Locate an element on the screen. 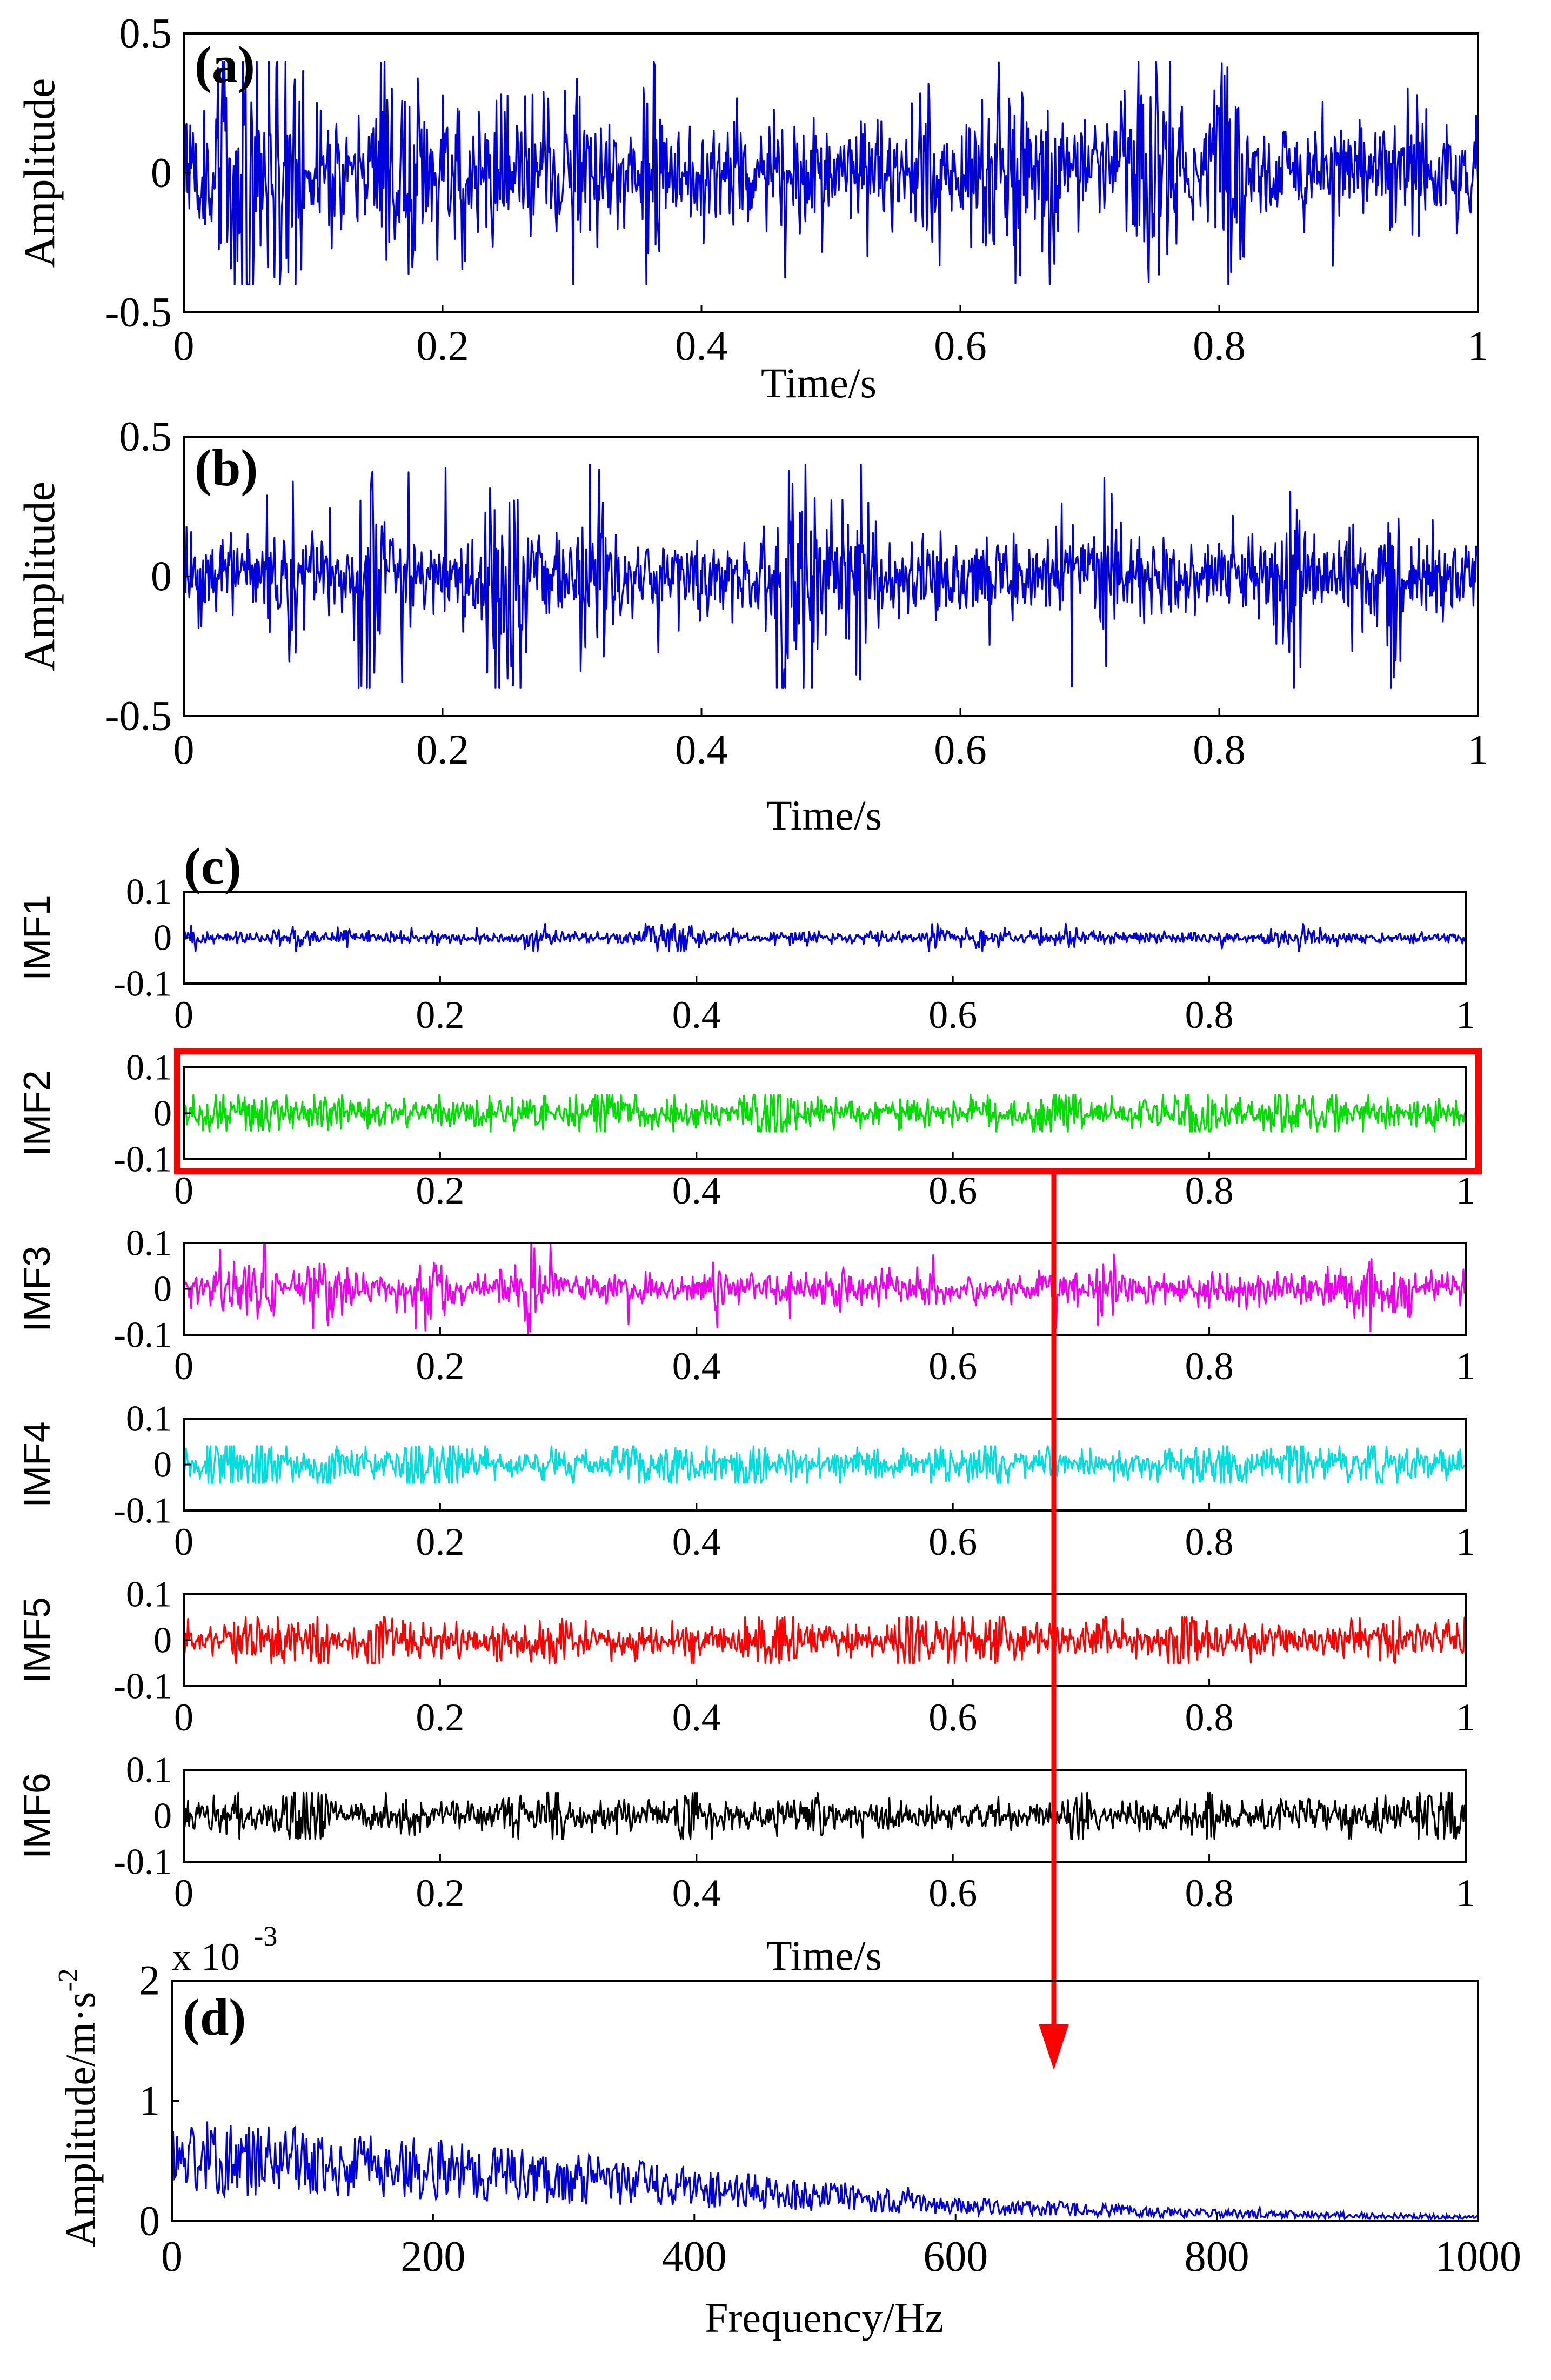 This screenshot has width=1551, height=2380. y-axis-label: Amplitude/m·s-2 is located at coordinates (78, 2107).